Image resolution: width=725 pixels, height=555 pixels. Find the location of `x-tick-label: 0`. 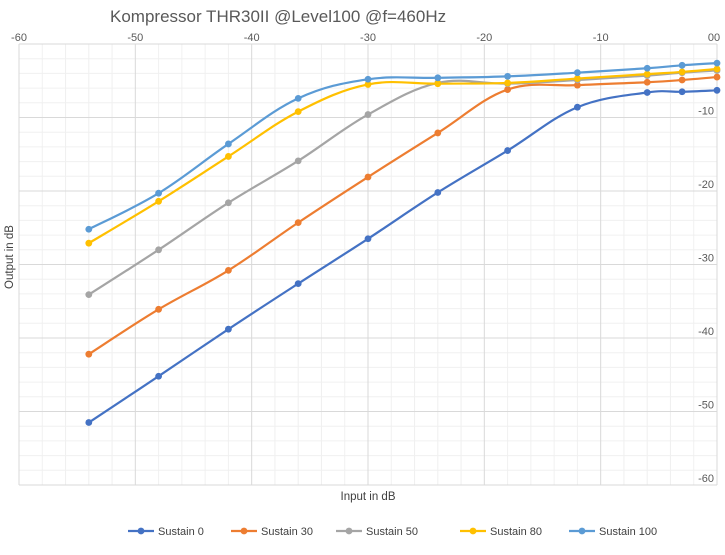

x-tick-label: 0 is located at coordinates (717, 38).